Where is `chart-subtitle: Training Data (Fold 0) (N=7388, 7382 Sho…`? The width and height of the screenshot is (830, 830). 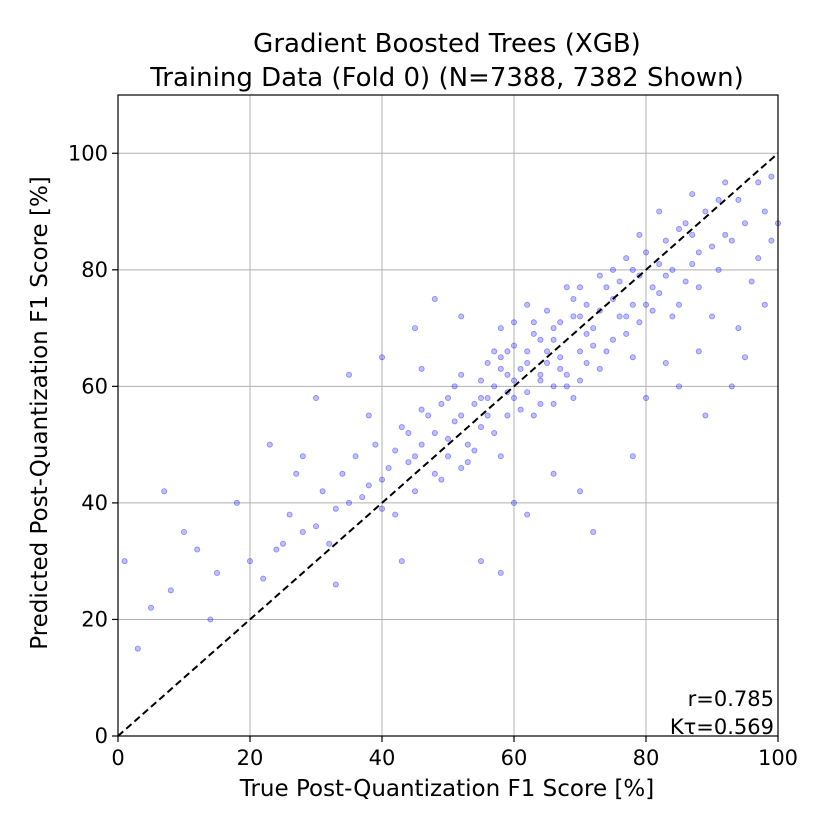 chart-subtitle: Training Data (Fold 0) (N=7388, 7382 Sho… is located at coordinates (446, 78).